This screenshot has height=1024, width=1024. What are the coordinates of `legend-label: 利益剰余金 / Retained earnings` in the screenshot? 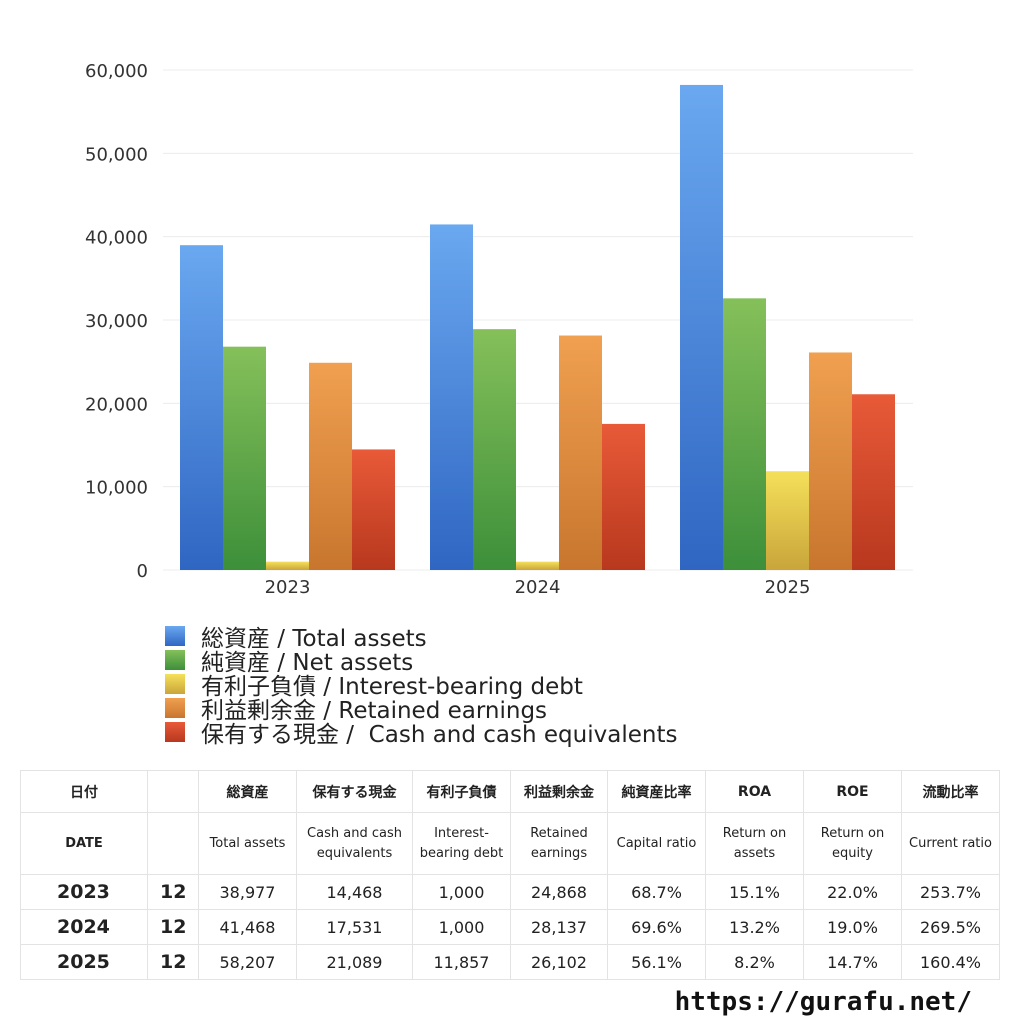 It's located at (374, 711).